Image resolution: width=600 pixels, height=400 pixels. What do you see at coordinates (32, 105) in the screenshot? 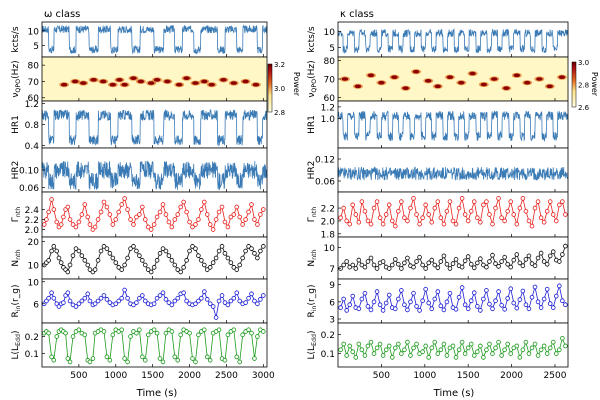
I see `omega-hr1-ytick-label-2: 1.2` at bounding box center [32, 105].